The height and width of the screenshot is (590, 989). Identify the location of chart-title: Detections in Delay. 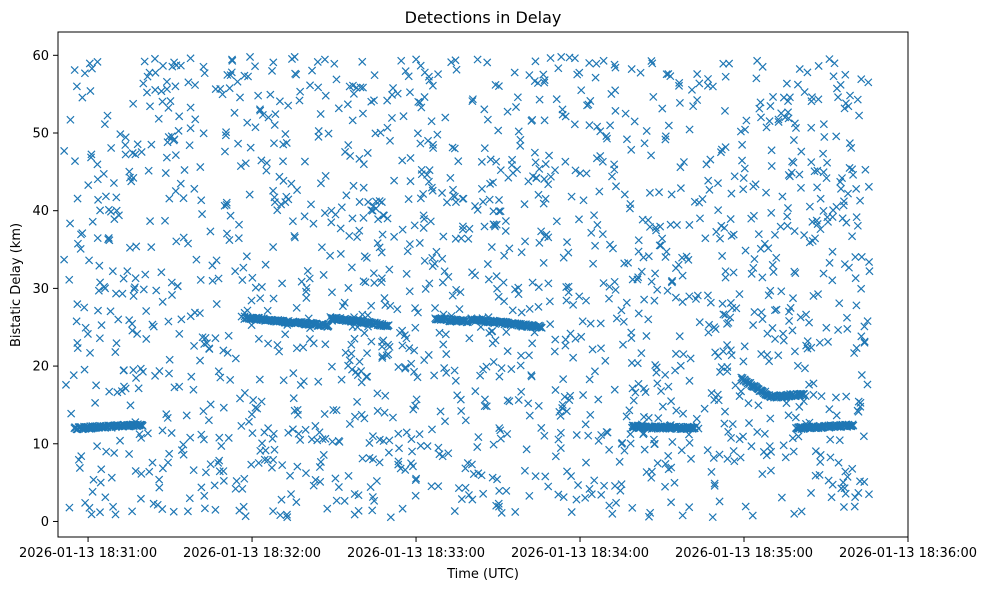
(483, 17).